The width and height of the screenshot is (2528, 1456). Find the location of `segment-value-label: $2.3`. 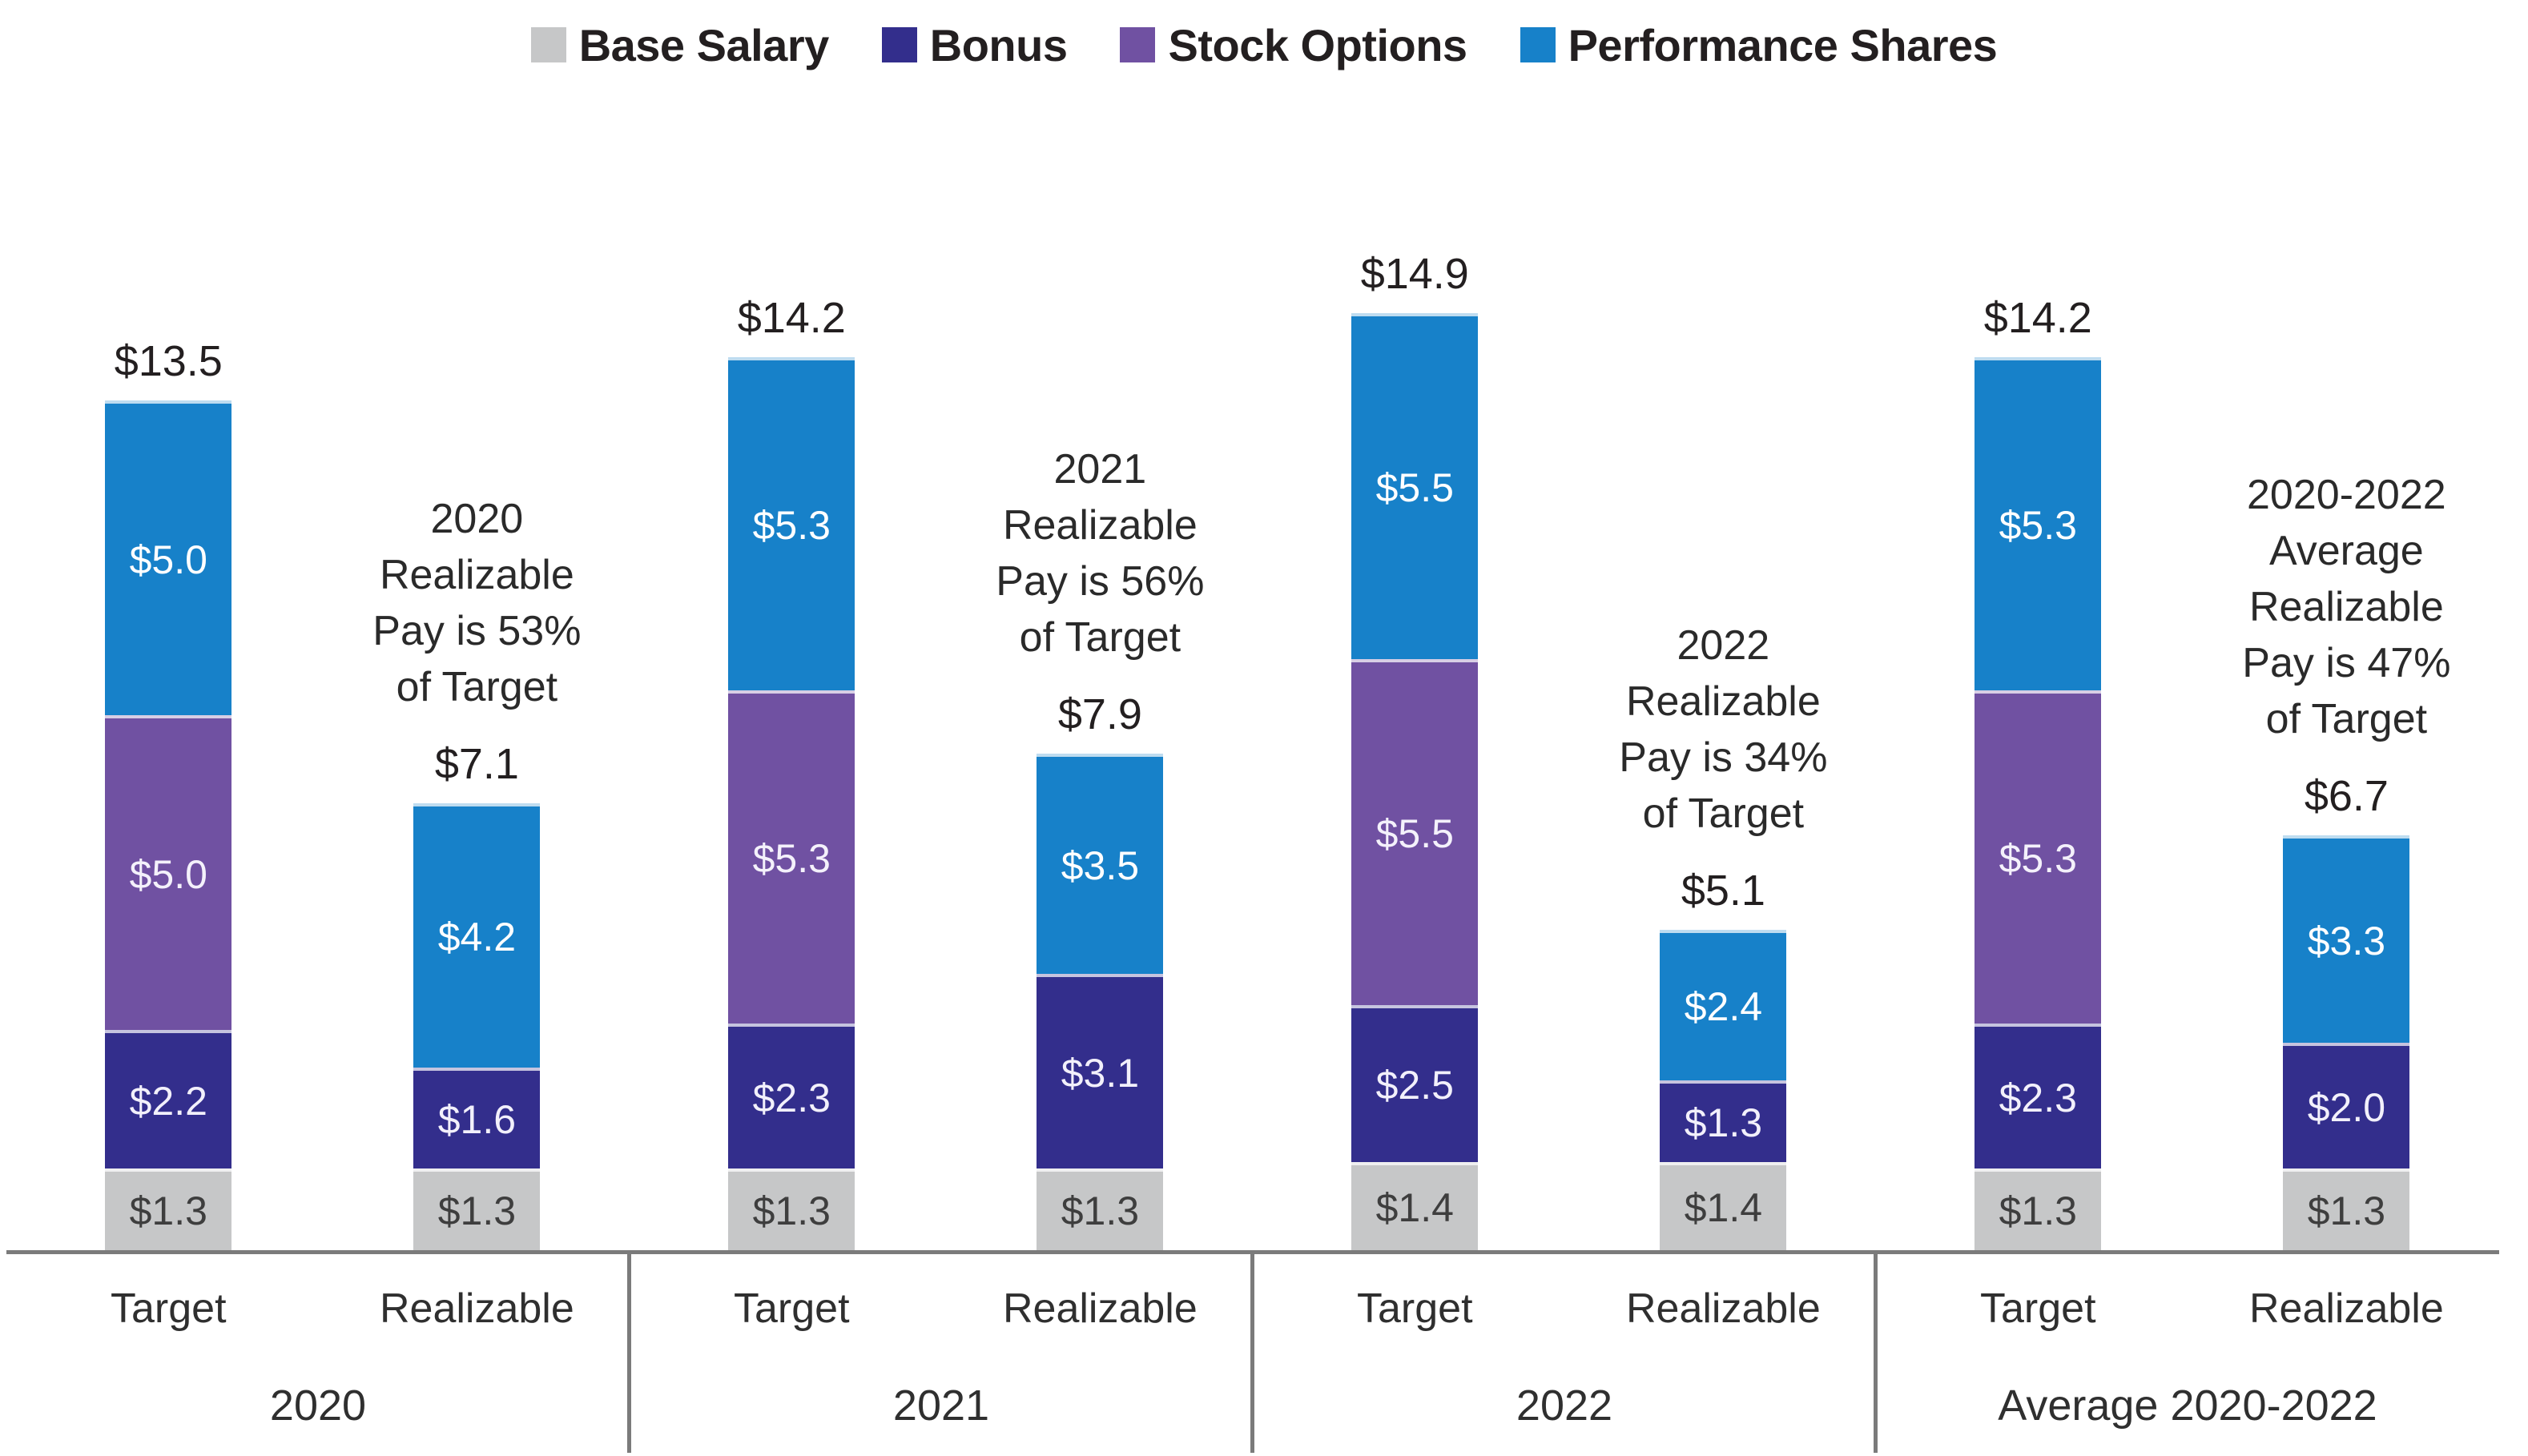

segment-value-label: $2.3 is located at coordinates (2038, 1097).